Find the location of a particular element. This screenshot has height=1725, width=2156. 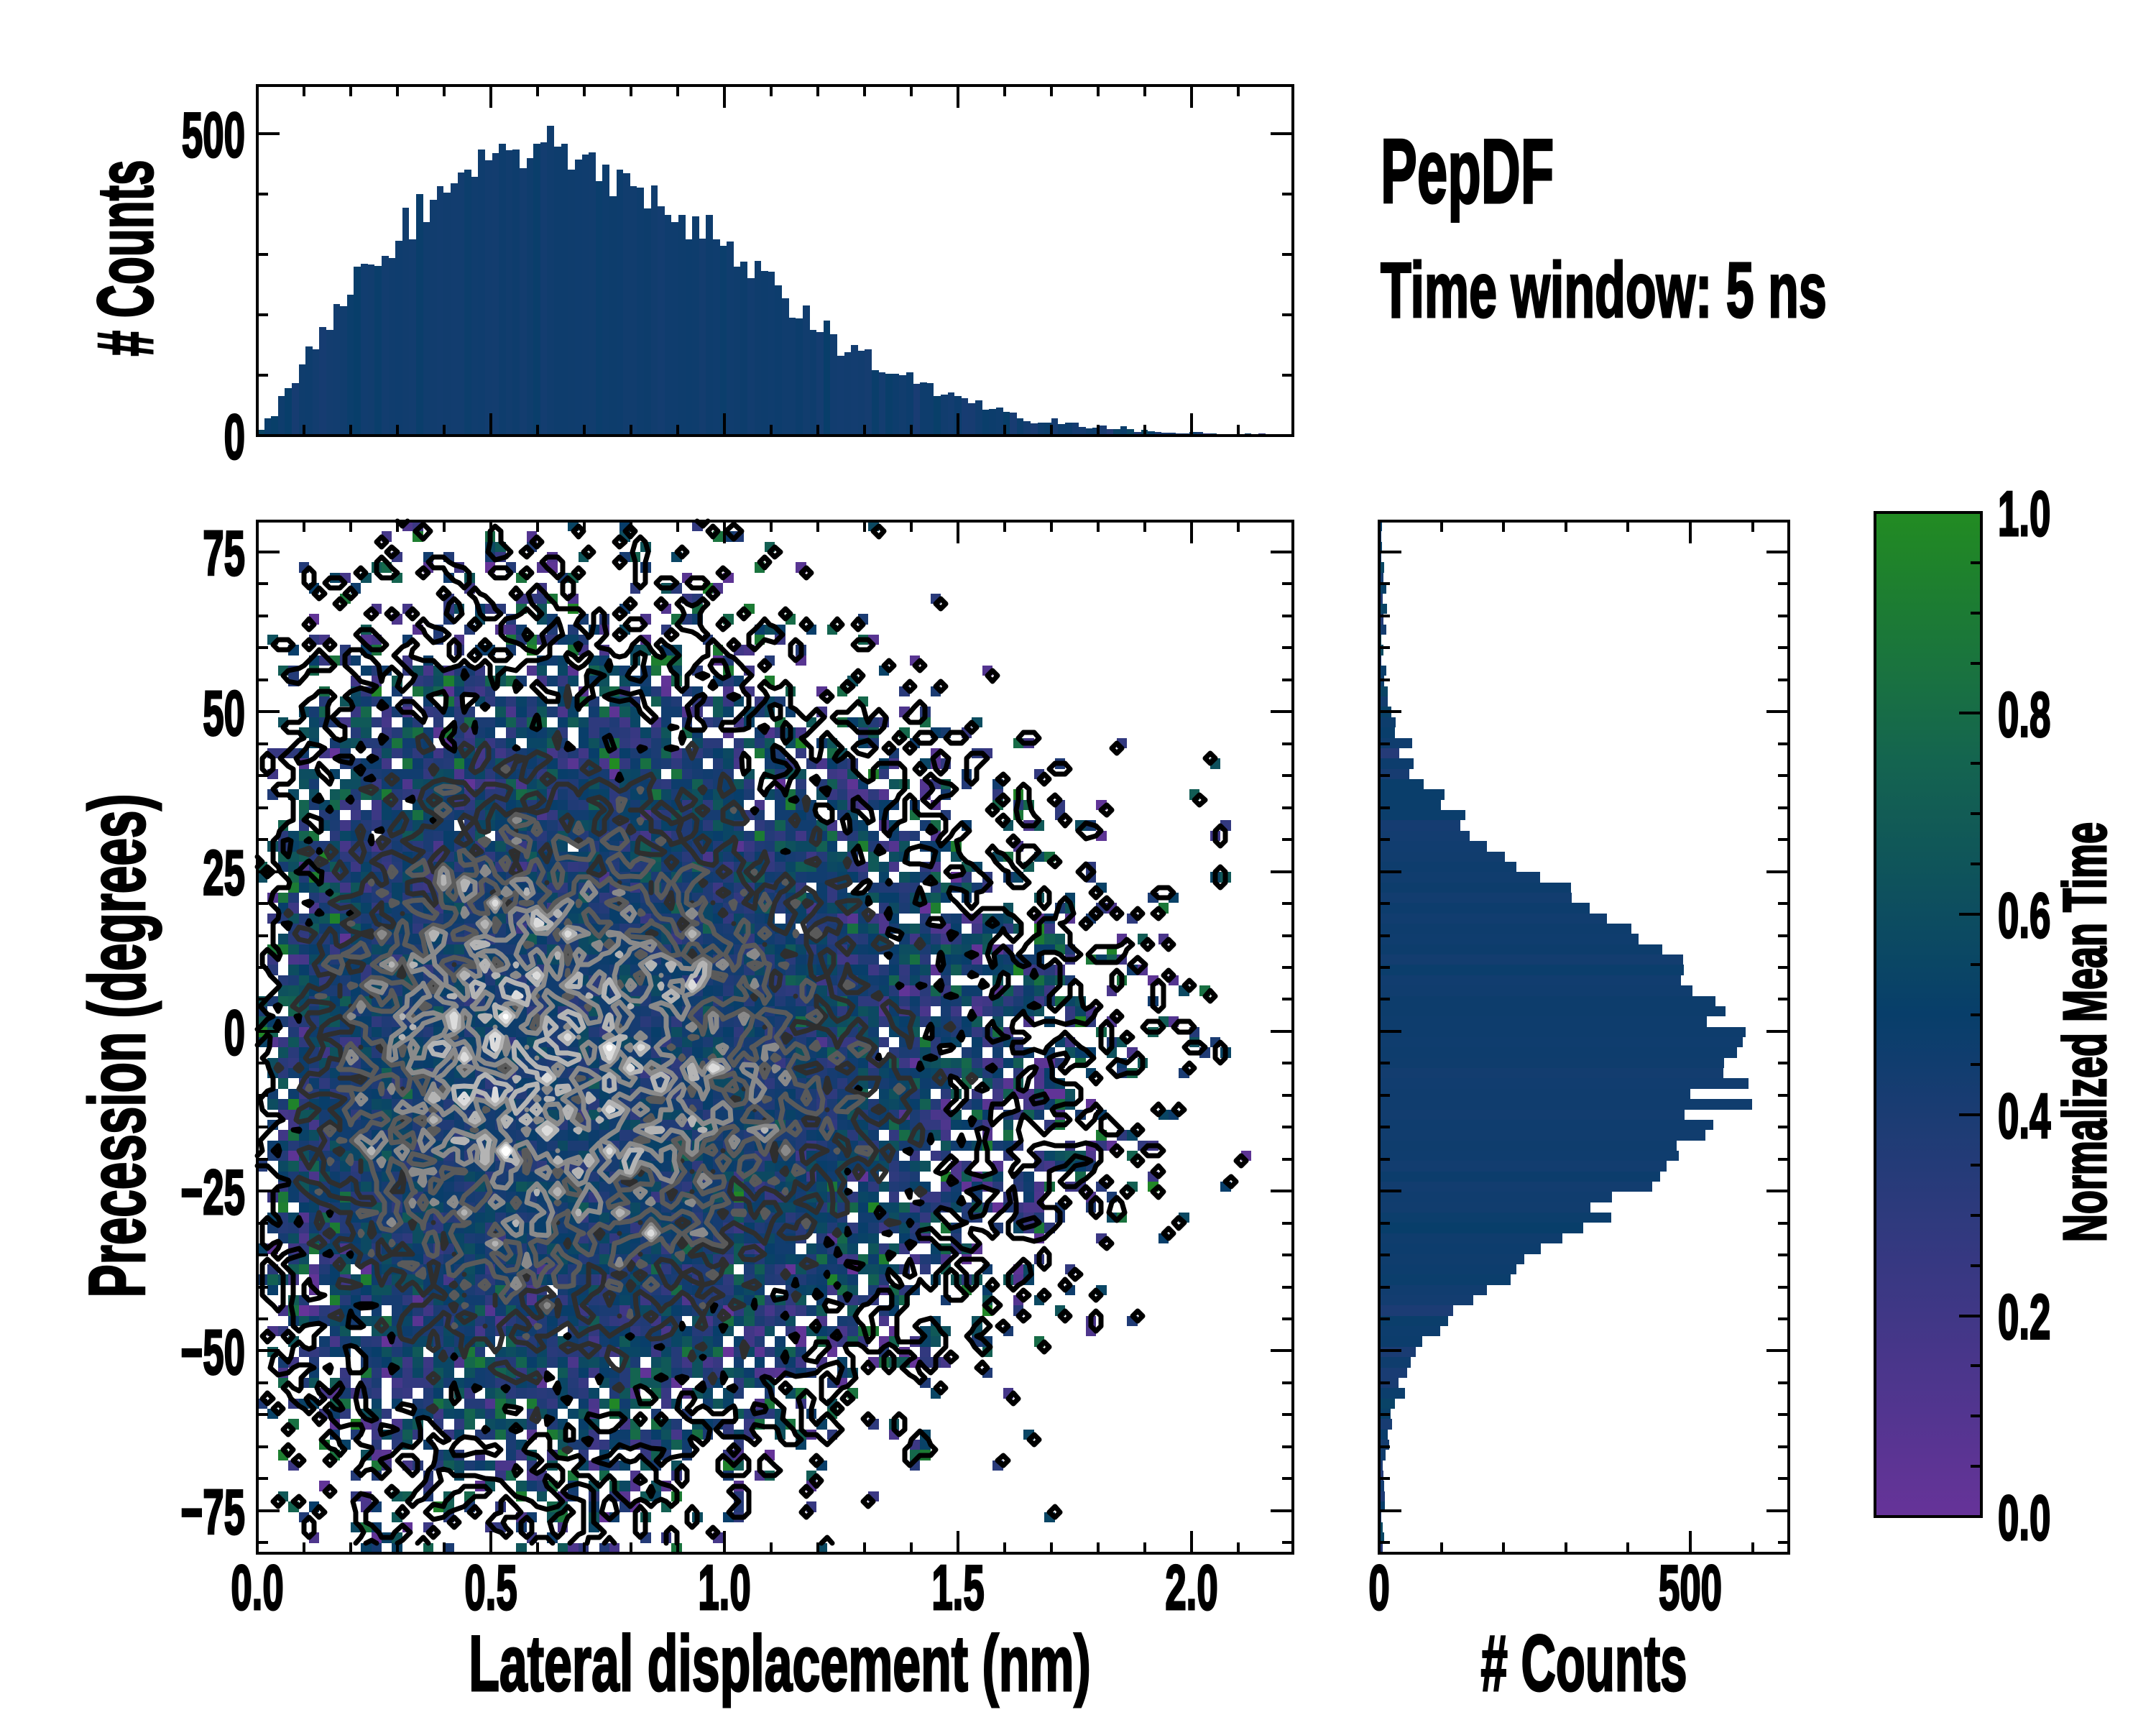

svg-text: −50 is located at coordinates (213, 1352).